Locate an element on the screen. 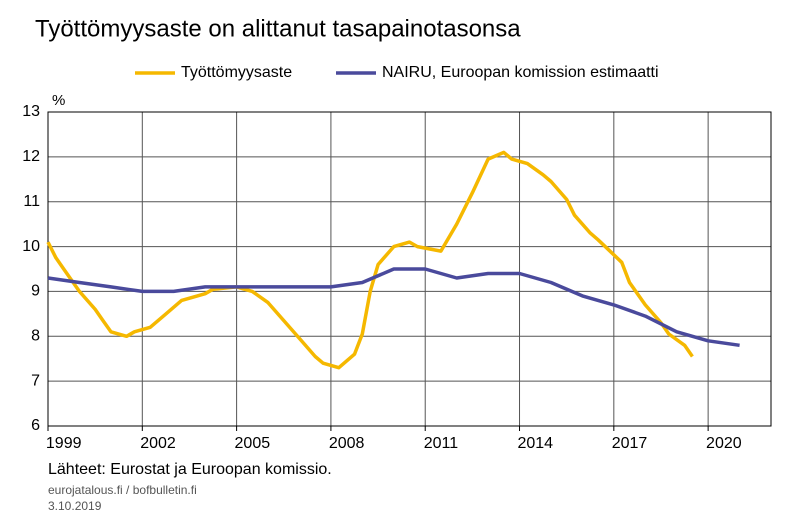  footer-site: eurojatalous.fi / bofbulletin.fi is located at coordinates (122, 490).